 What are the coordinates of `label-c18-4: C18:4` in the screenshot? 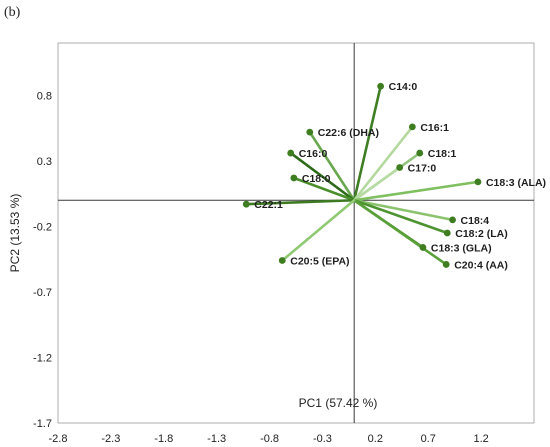 It's located at (475, 221).